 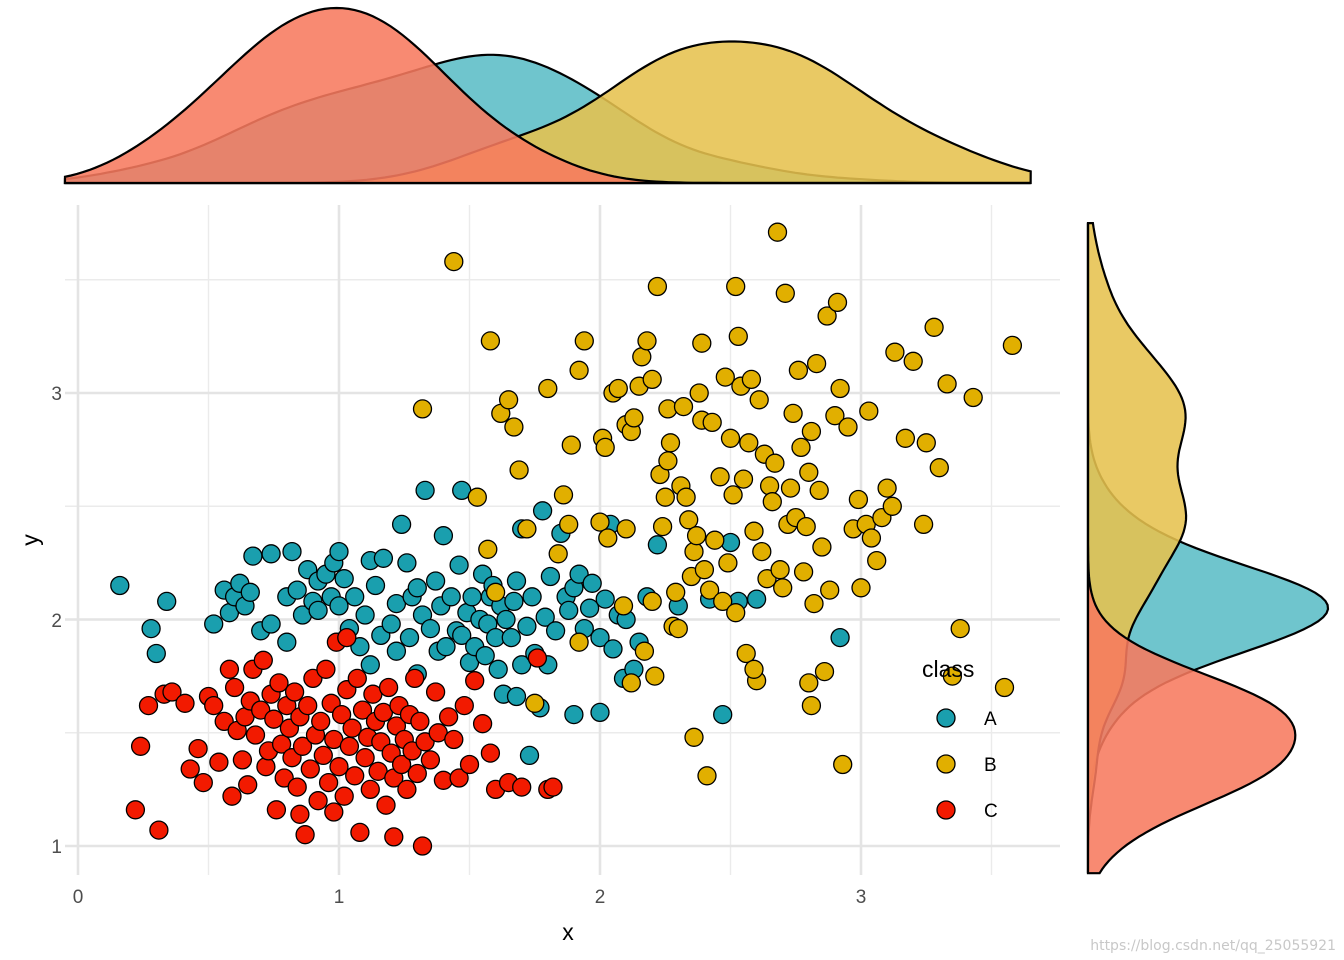 What do you see at coordinates (960, 739) in the screenshot?
I see `legend: class A B C` at bounding box center [960, 739].